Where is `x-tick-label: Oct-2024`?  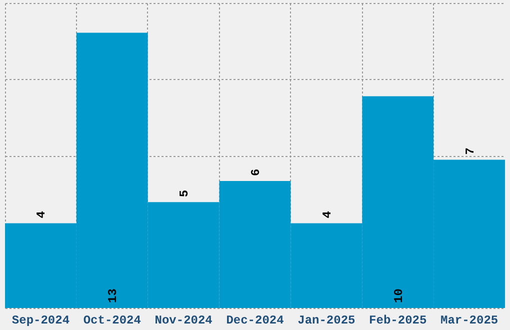 x-tick-label: Oct-2024 is located at coordinates (112, 321).